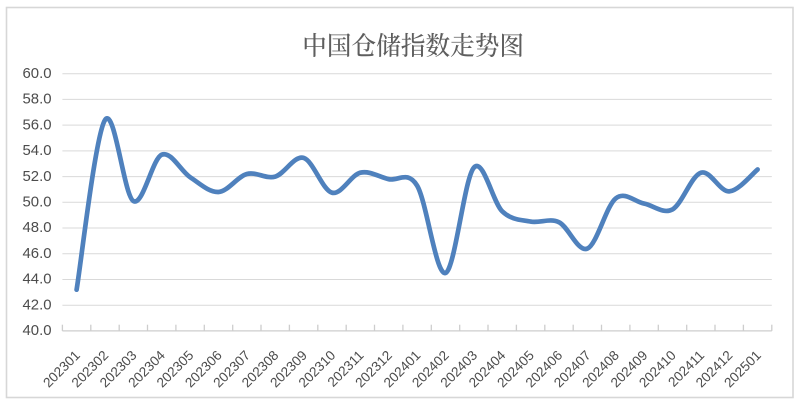 The height and width of the screenshot is (405, 799). I want to click on svg-text: 50.0, so click(37, 203).